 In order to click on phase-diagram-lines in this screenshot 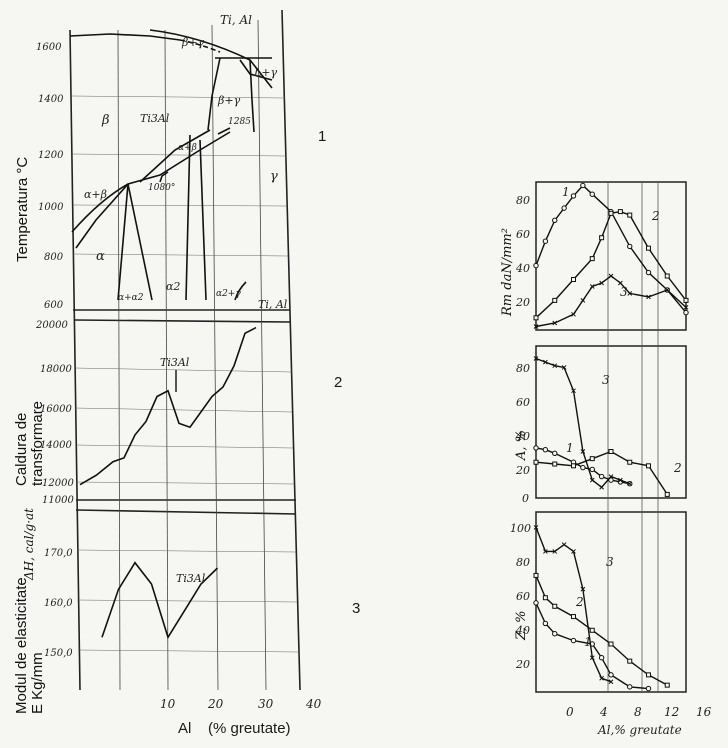, I will do `click(171, 165)`.